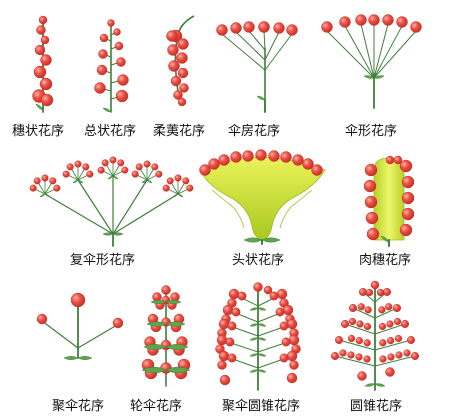 This screenshot has height=418, width=454. Describe the element at coordinates (262, 197) in the screenshot. I see `head-diagram` at that location.